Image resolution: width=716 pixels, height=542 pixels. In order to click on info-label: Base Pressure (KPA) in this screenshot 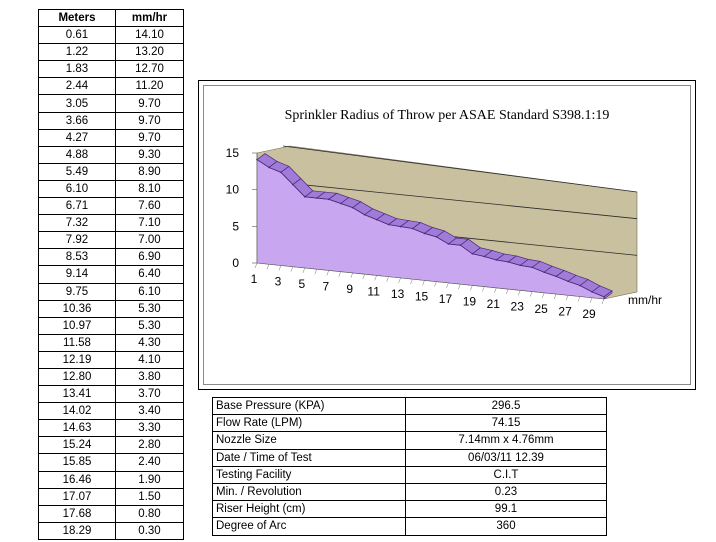, I will do `click(309, 406)`.